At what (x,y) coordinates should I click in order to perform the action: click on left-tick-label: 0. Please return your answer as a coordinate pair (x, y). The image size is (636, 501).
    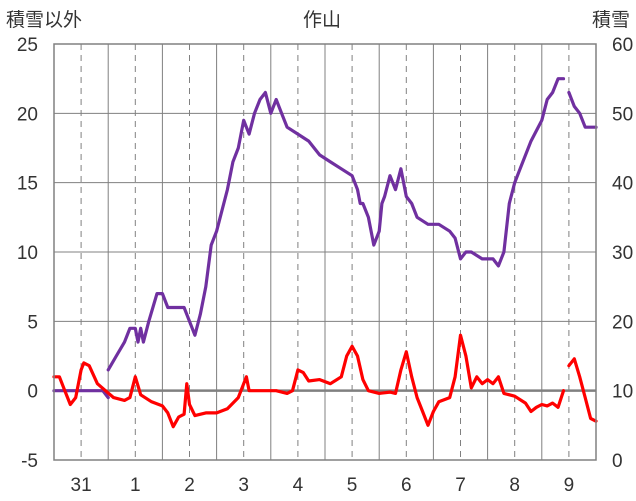
    Looking at the image, I should click on (32, 392).